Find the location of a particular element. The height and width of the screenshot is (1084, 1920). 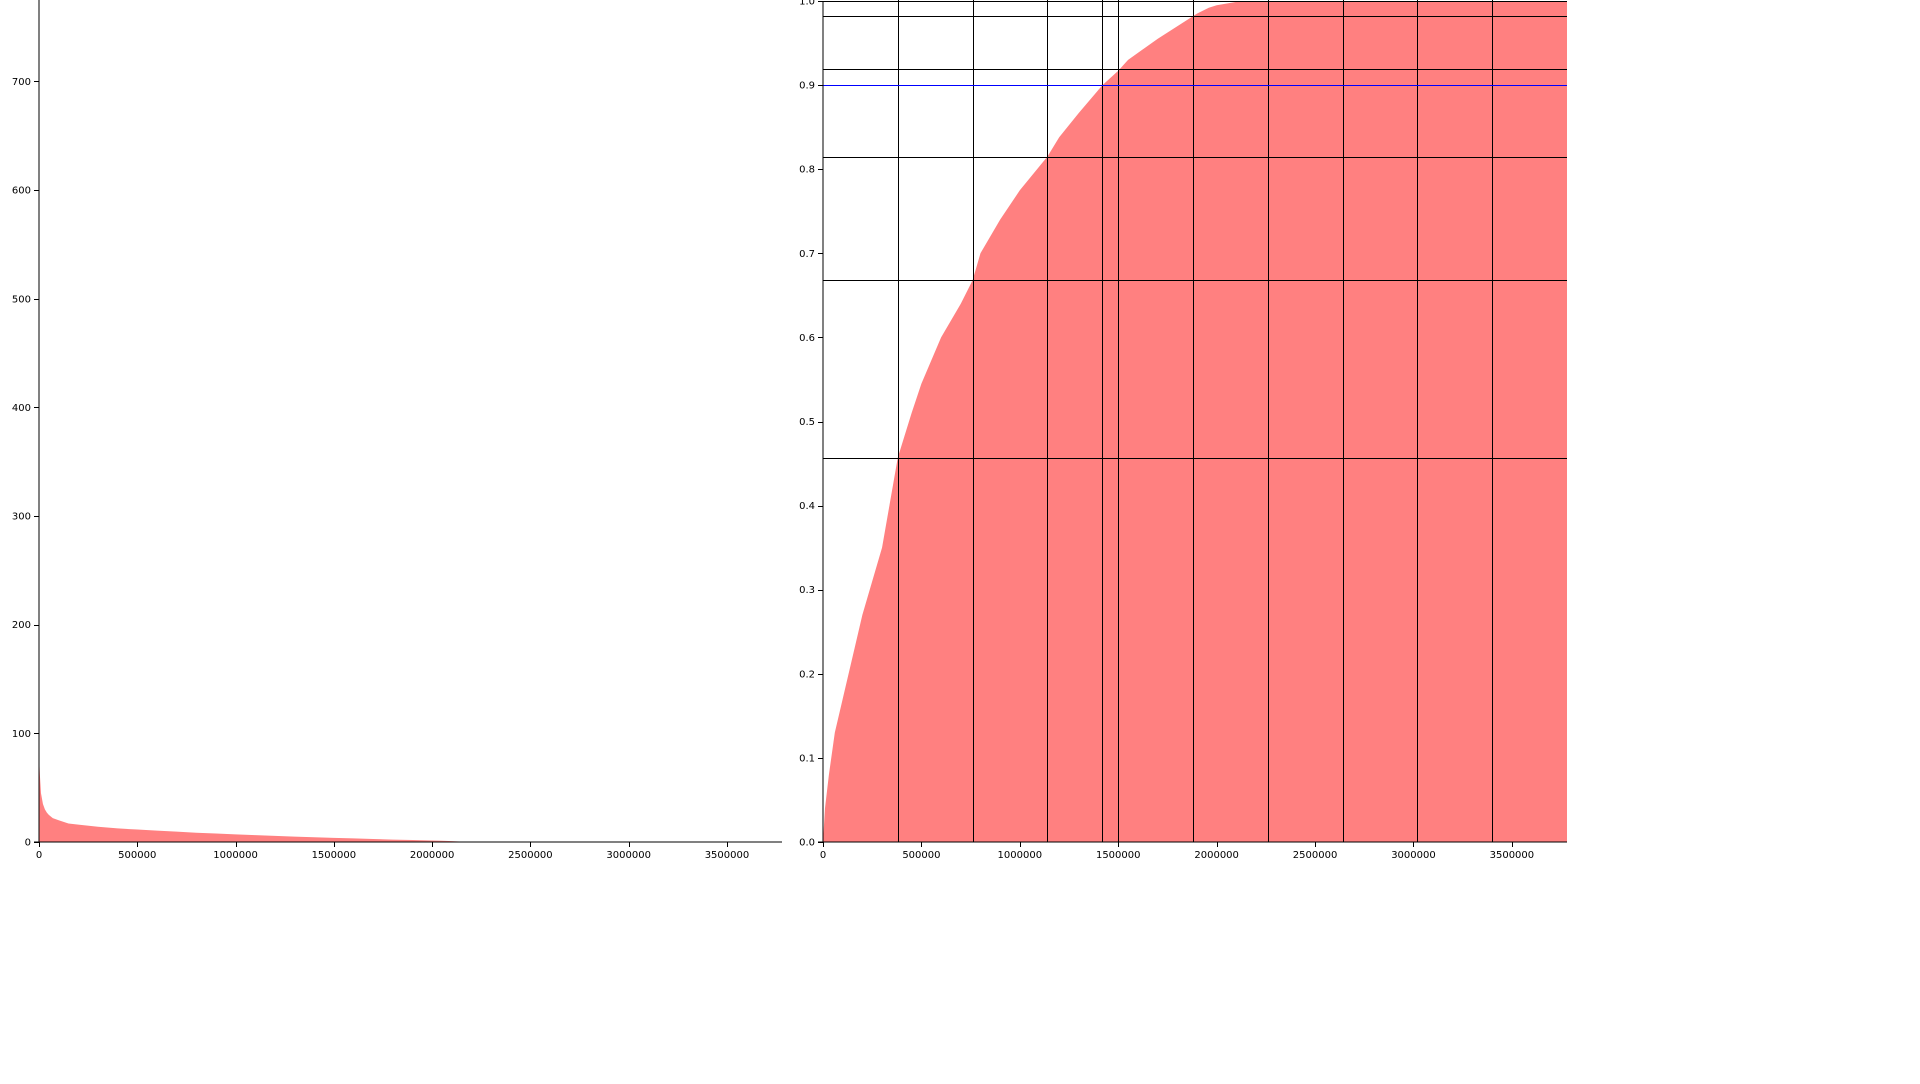

cumulative-x-tick-label: 1500000 is located at coordinates (1118, 855).